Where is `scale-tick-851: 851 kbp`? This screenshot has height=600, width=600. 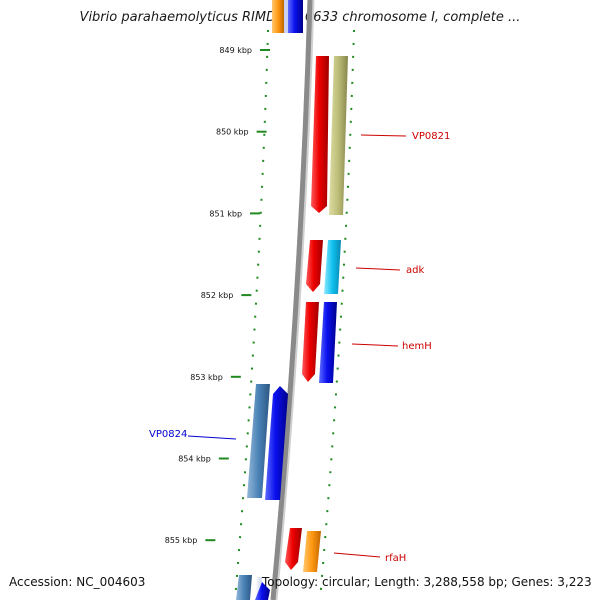
scale-tick-851: 851 kbp is located at coordinates (235, 213).